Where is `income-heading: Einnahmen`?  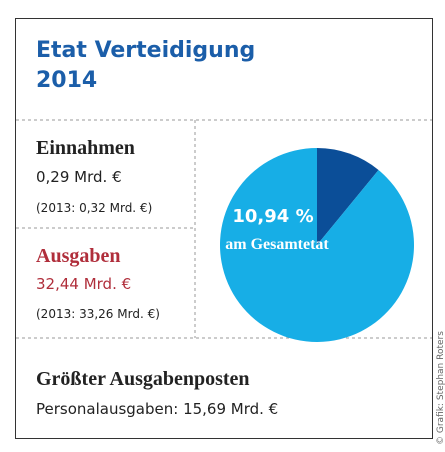 income-heading: Einnahmen is located at coordinates (85, 148).